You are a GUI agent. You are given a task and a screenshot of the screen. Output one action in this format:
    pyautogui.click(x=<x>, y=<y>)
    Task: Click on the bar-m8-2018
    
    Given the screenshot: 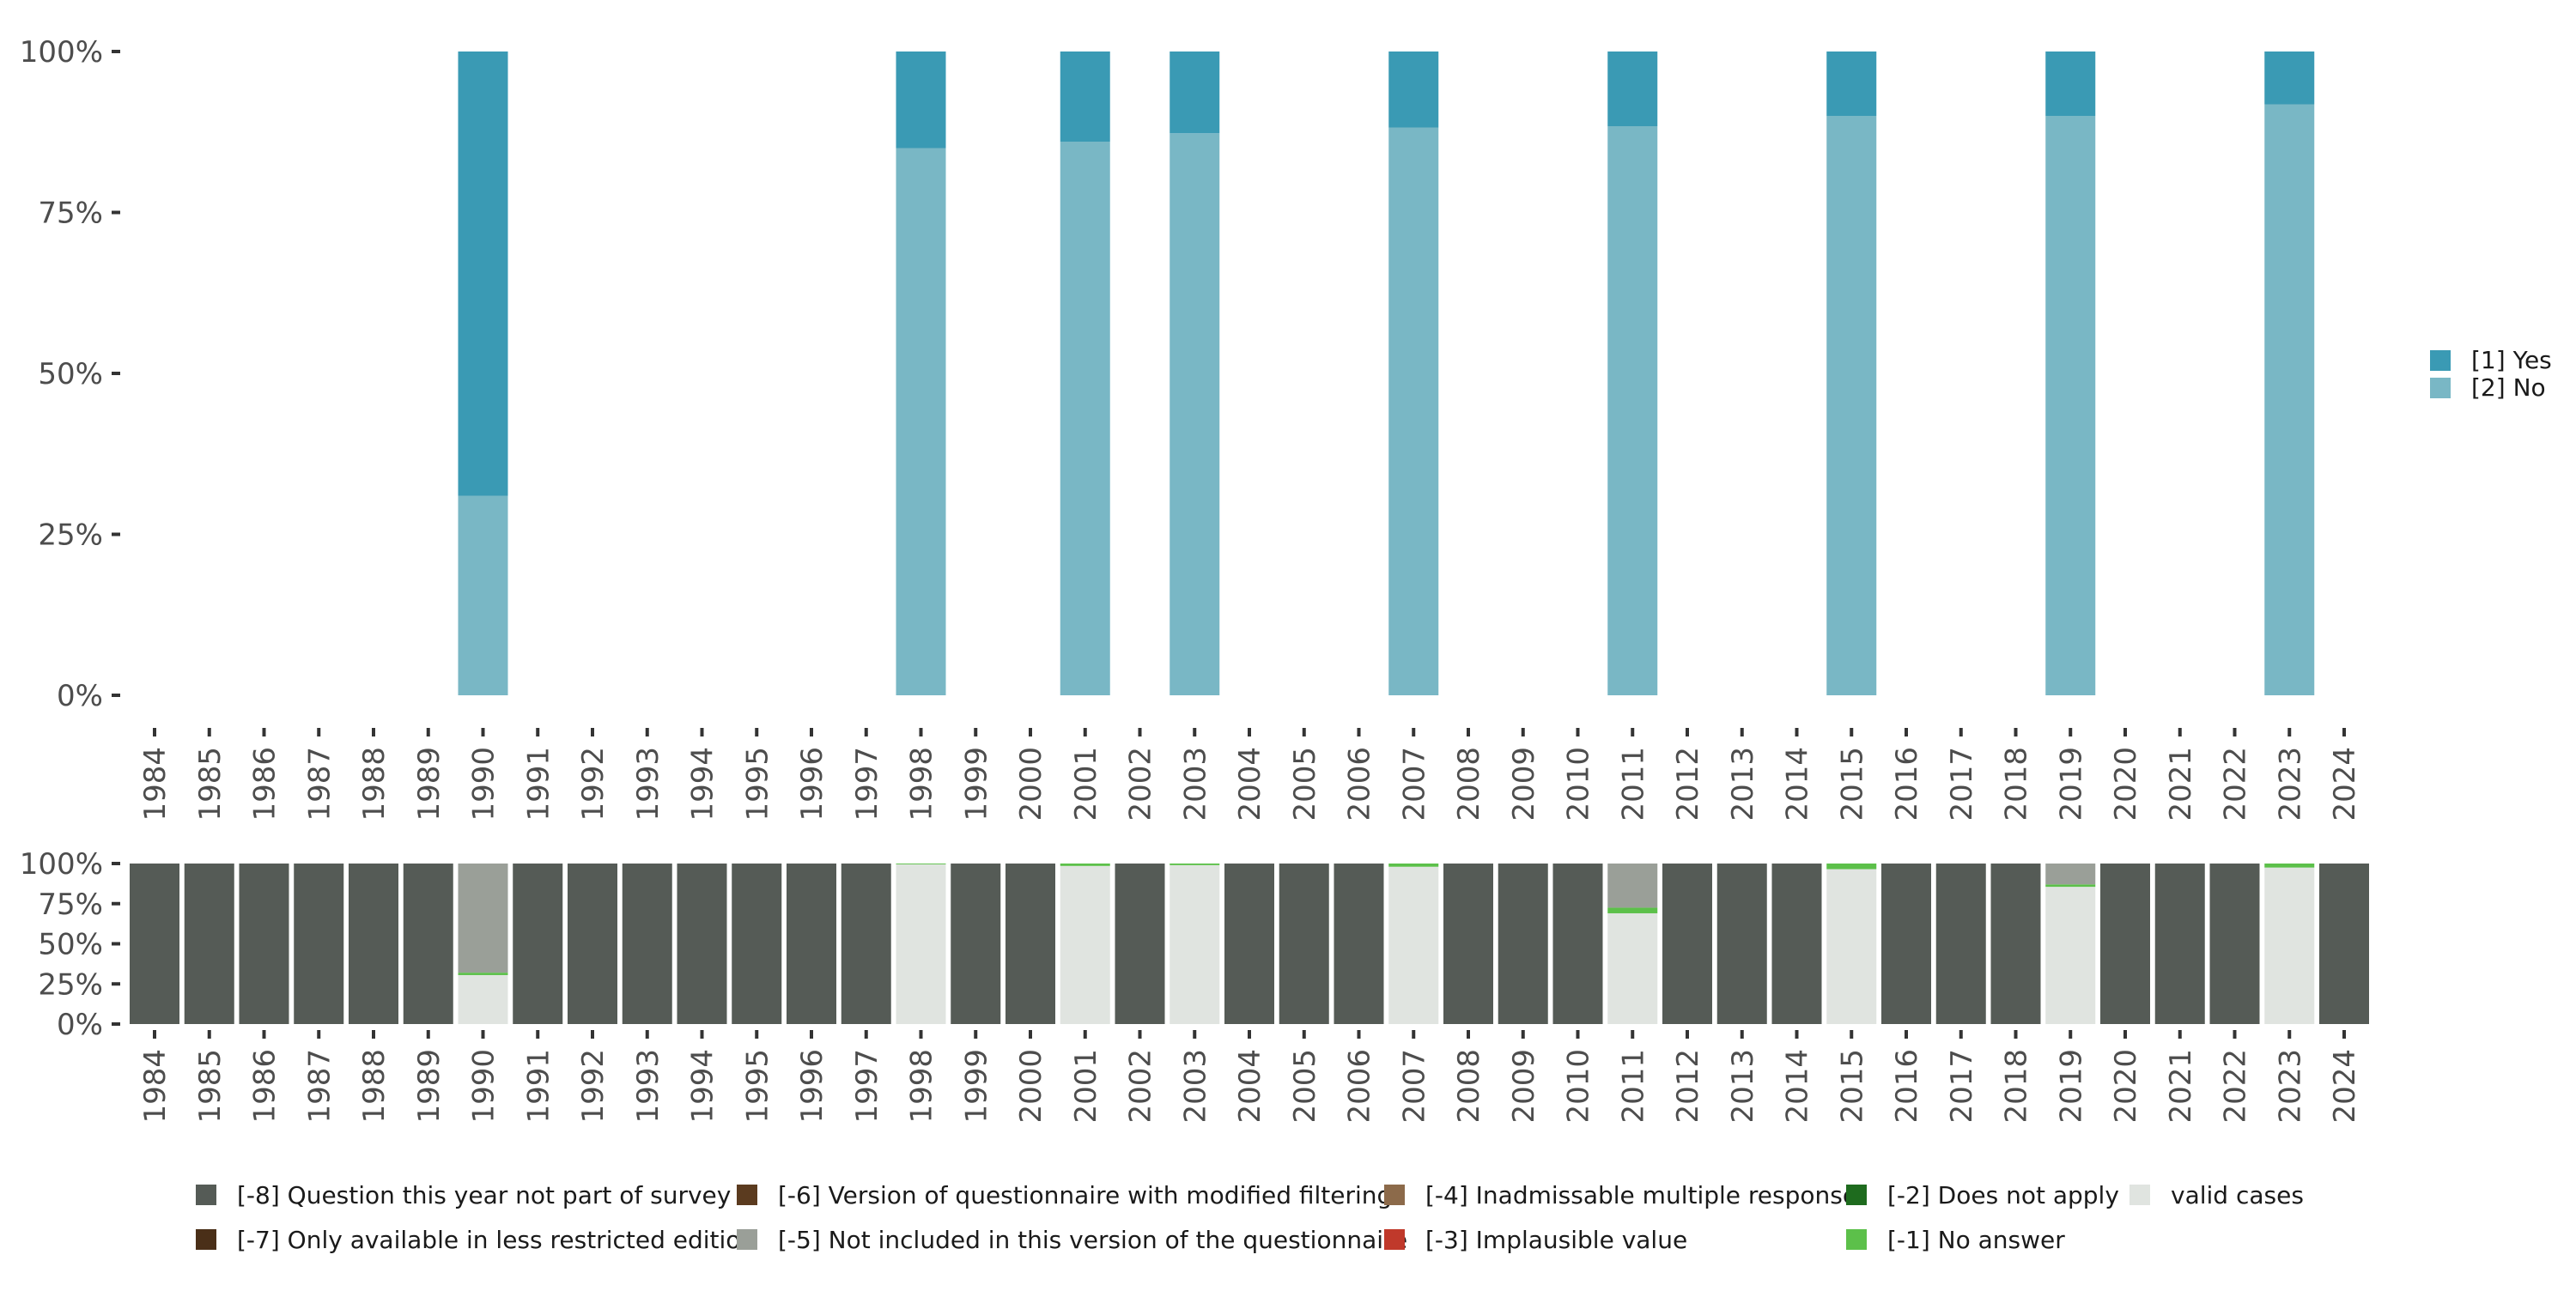 What is the action you would take?
    pyautogui.click(x=2016, y=944)
    